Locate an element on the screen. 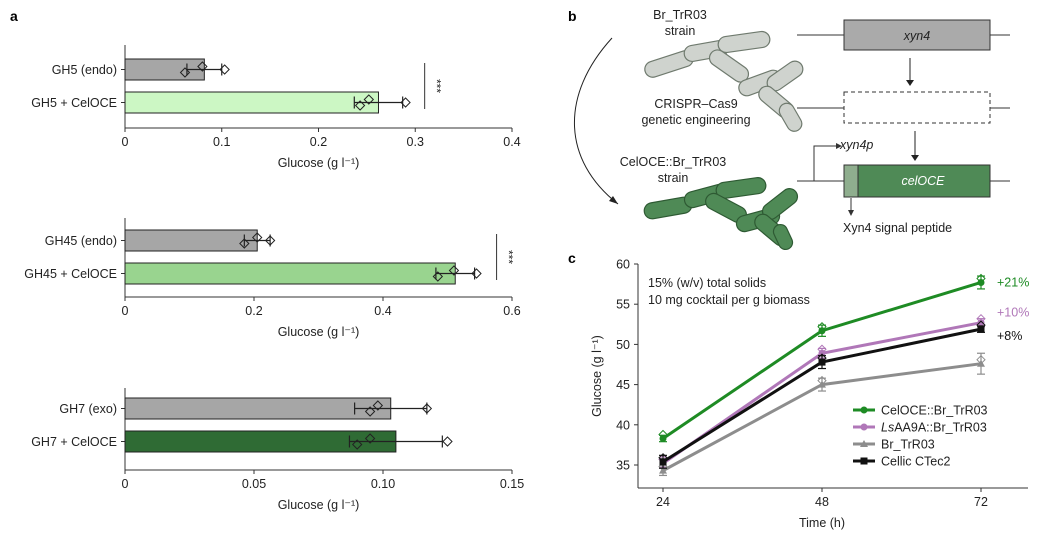  legend-label: CelOCE::Br_TrR03 is located at coordinates (934, 411).